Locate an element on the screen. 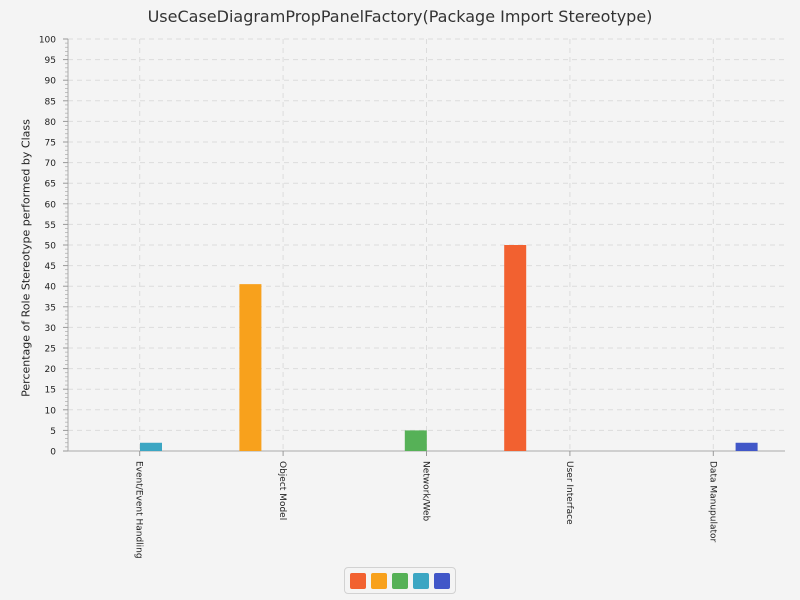  y-tick-label: 45 is located at coordinates (50, 267).